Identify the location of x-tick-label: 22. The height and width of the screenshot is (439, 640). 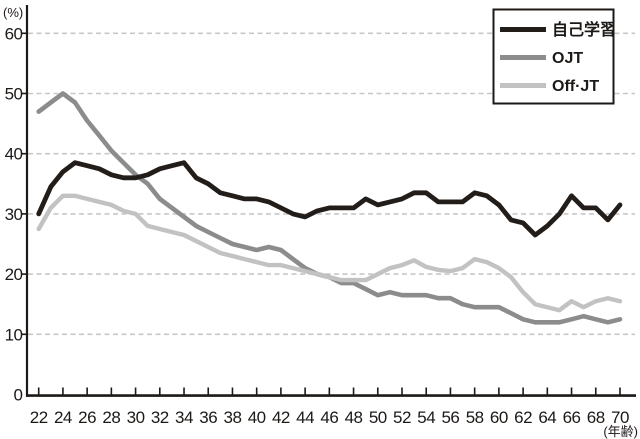
(39, 417).